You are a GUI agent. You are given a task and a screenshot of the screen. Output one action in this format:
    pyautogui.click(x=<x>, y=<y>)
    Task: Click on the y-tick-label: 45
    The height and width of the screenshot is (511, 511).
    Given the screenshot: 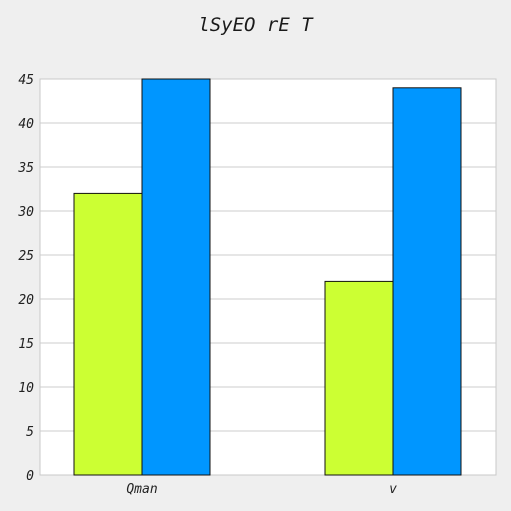 What is the action you would take?
    pyautogui.click(x=26, y=80)
    